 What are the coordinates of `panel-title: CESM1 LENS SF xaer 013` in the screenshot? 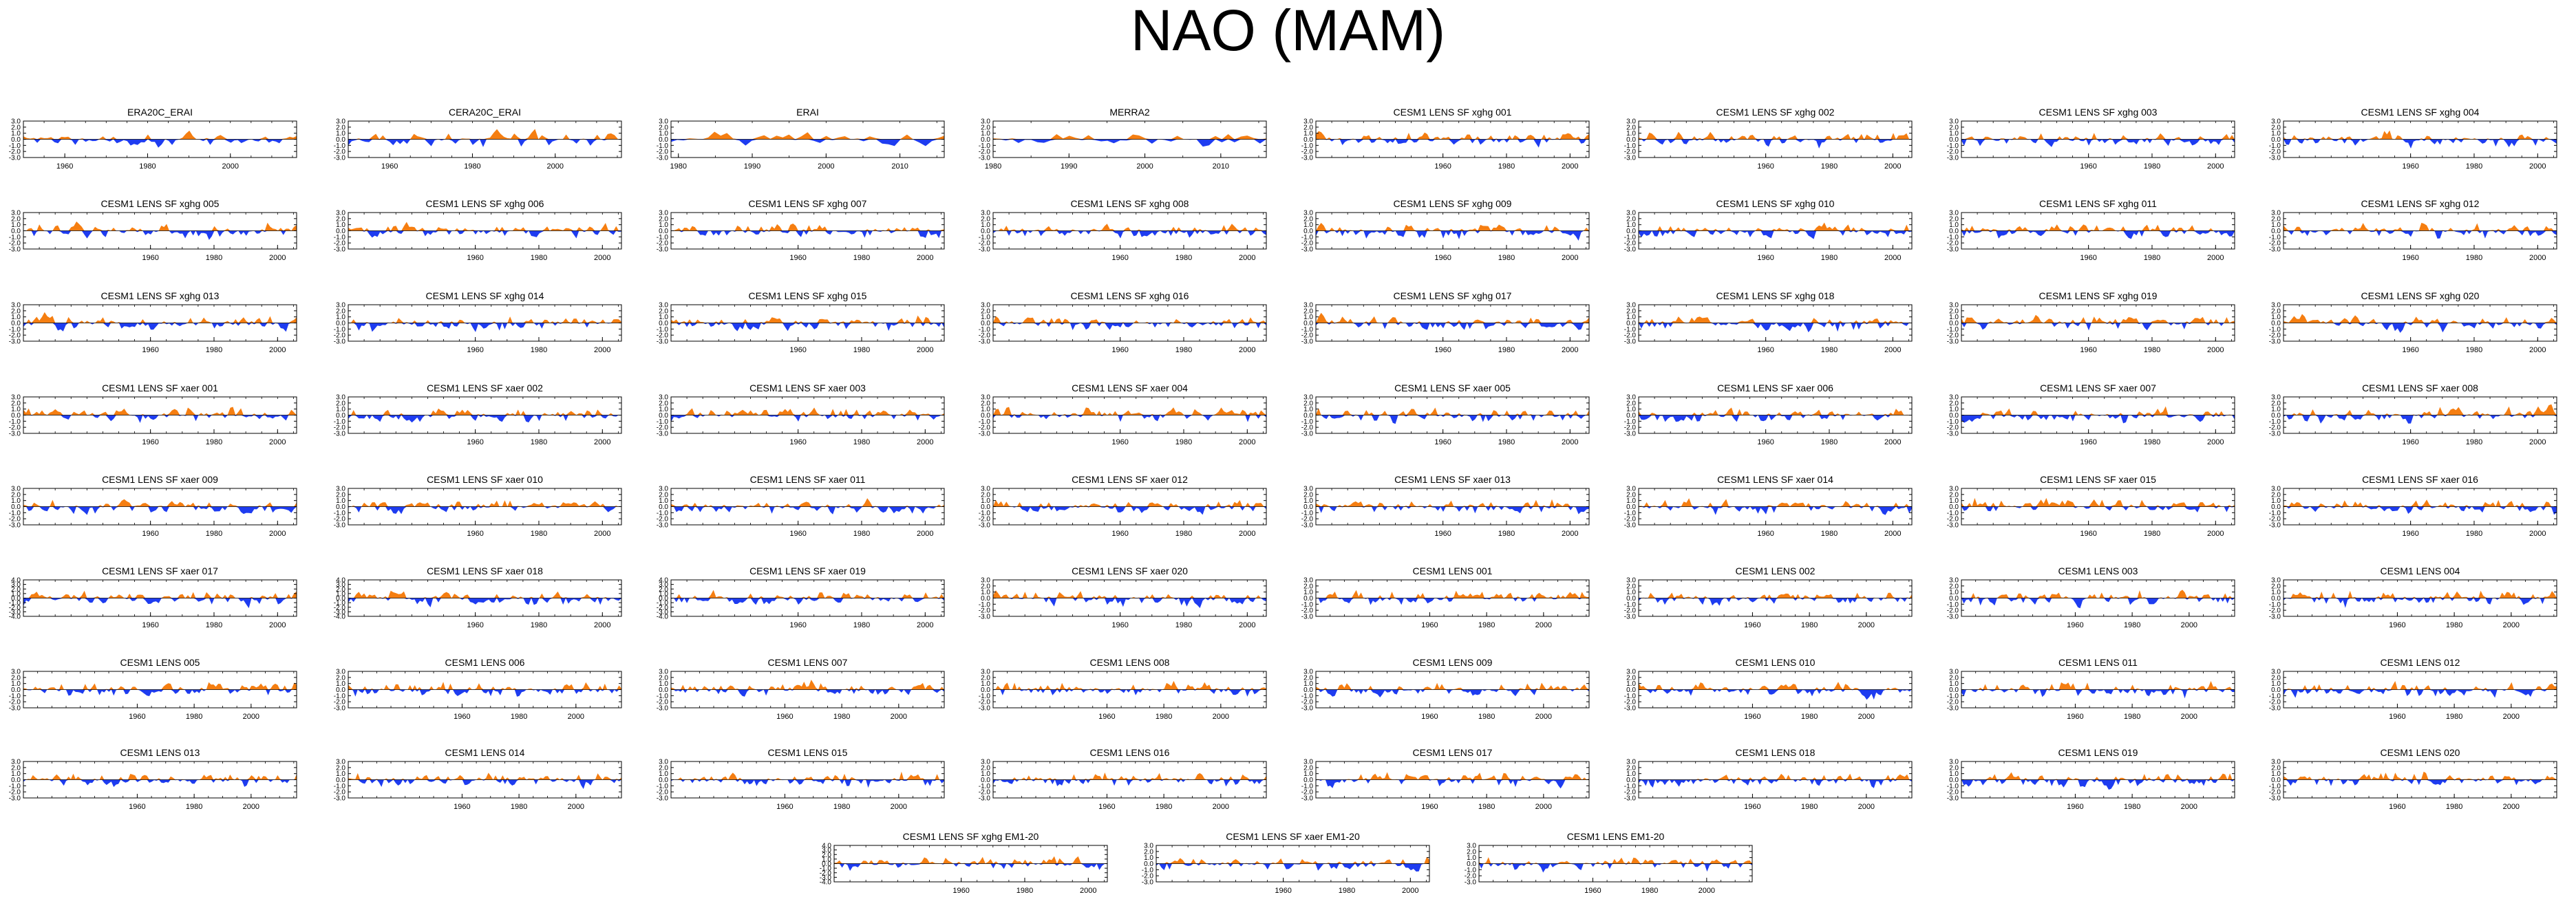 It's located at (1452, 479).